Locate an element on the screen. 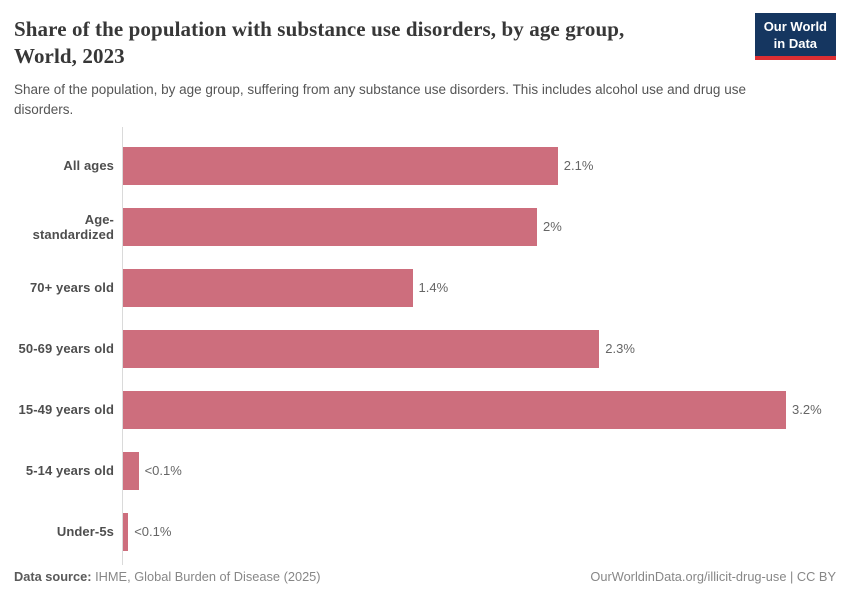  data-source-label: Data source: is located at coordinates (53, 576).